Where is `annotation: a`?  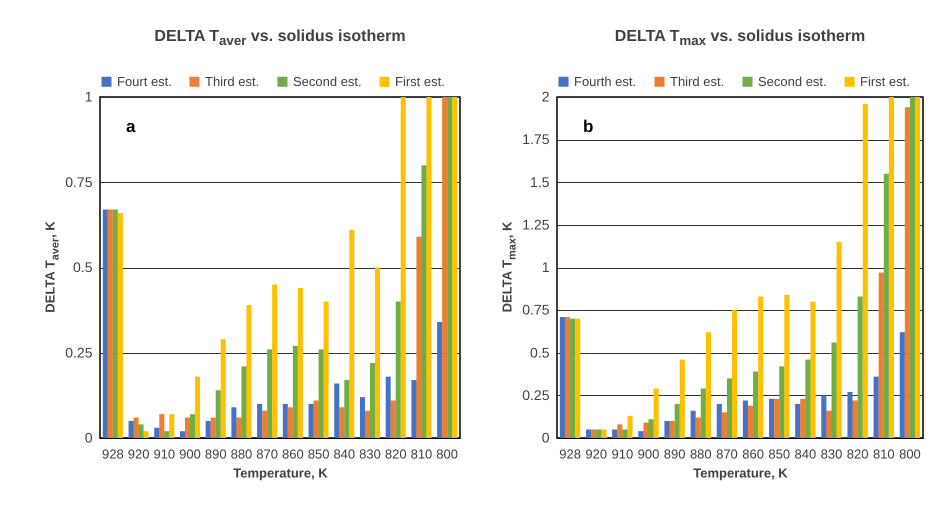 annotation: a is located at coordinates (131, 126).